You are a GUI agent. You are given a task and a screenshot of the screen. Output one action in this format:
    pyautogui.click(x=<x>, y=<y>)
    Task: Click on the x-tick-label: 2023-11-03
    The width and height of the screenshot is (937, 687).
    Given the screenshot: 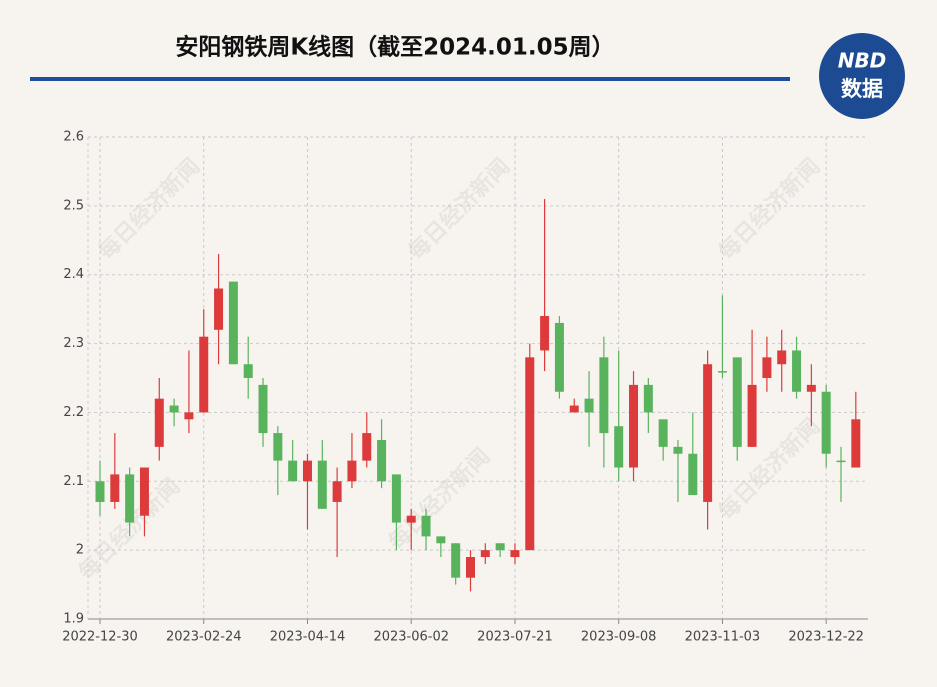 What is the action you would take?
    pyautogui.click(x=723, y=637)
    